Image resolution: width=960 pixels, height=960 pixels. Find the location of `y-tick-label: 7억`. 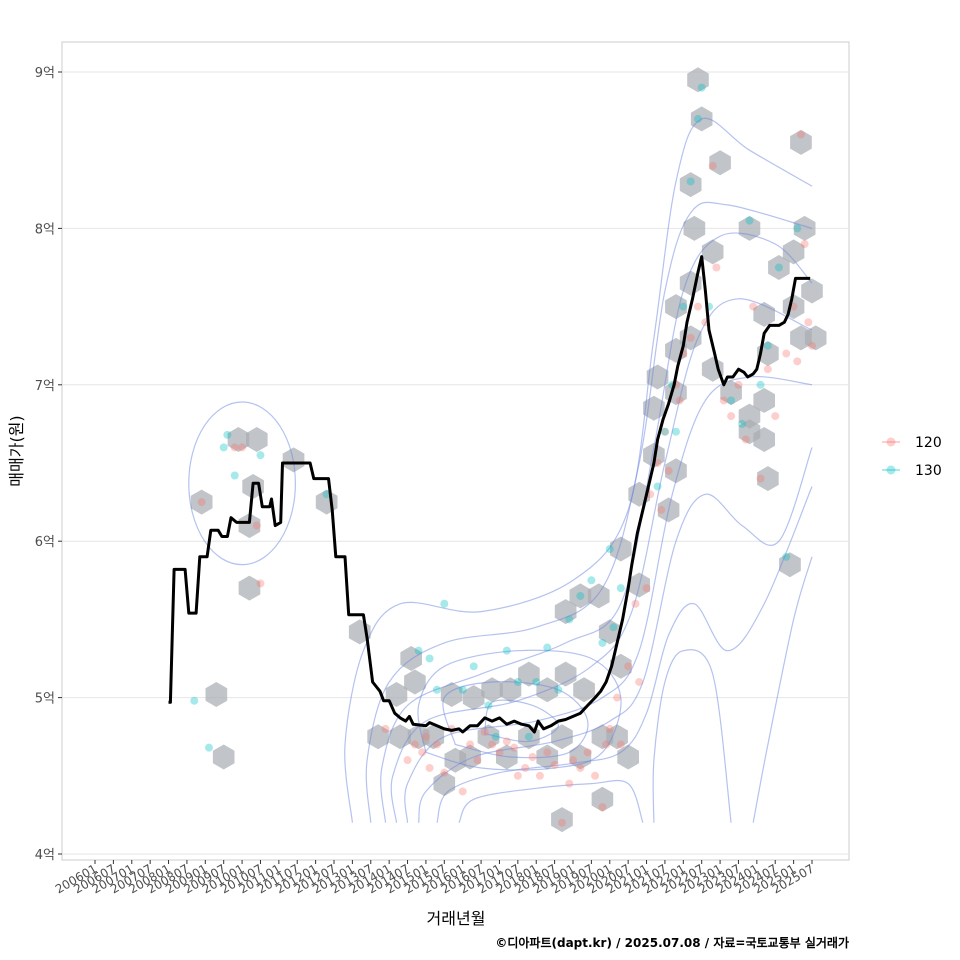

y-tick-label: 7억 is located at coordinates (45, 386).